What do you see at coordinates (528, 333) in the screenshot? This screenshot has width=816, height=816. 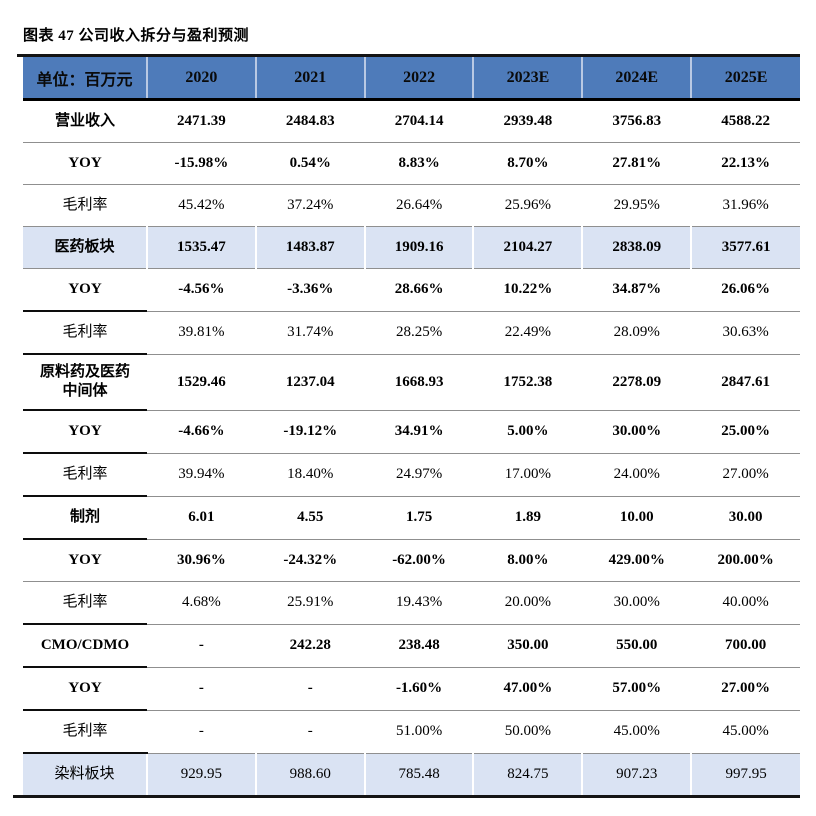 I see `value-cell: 22.49%` at bounding box center [528, 333].